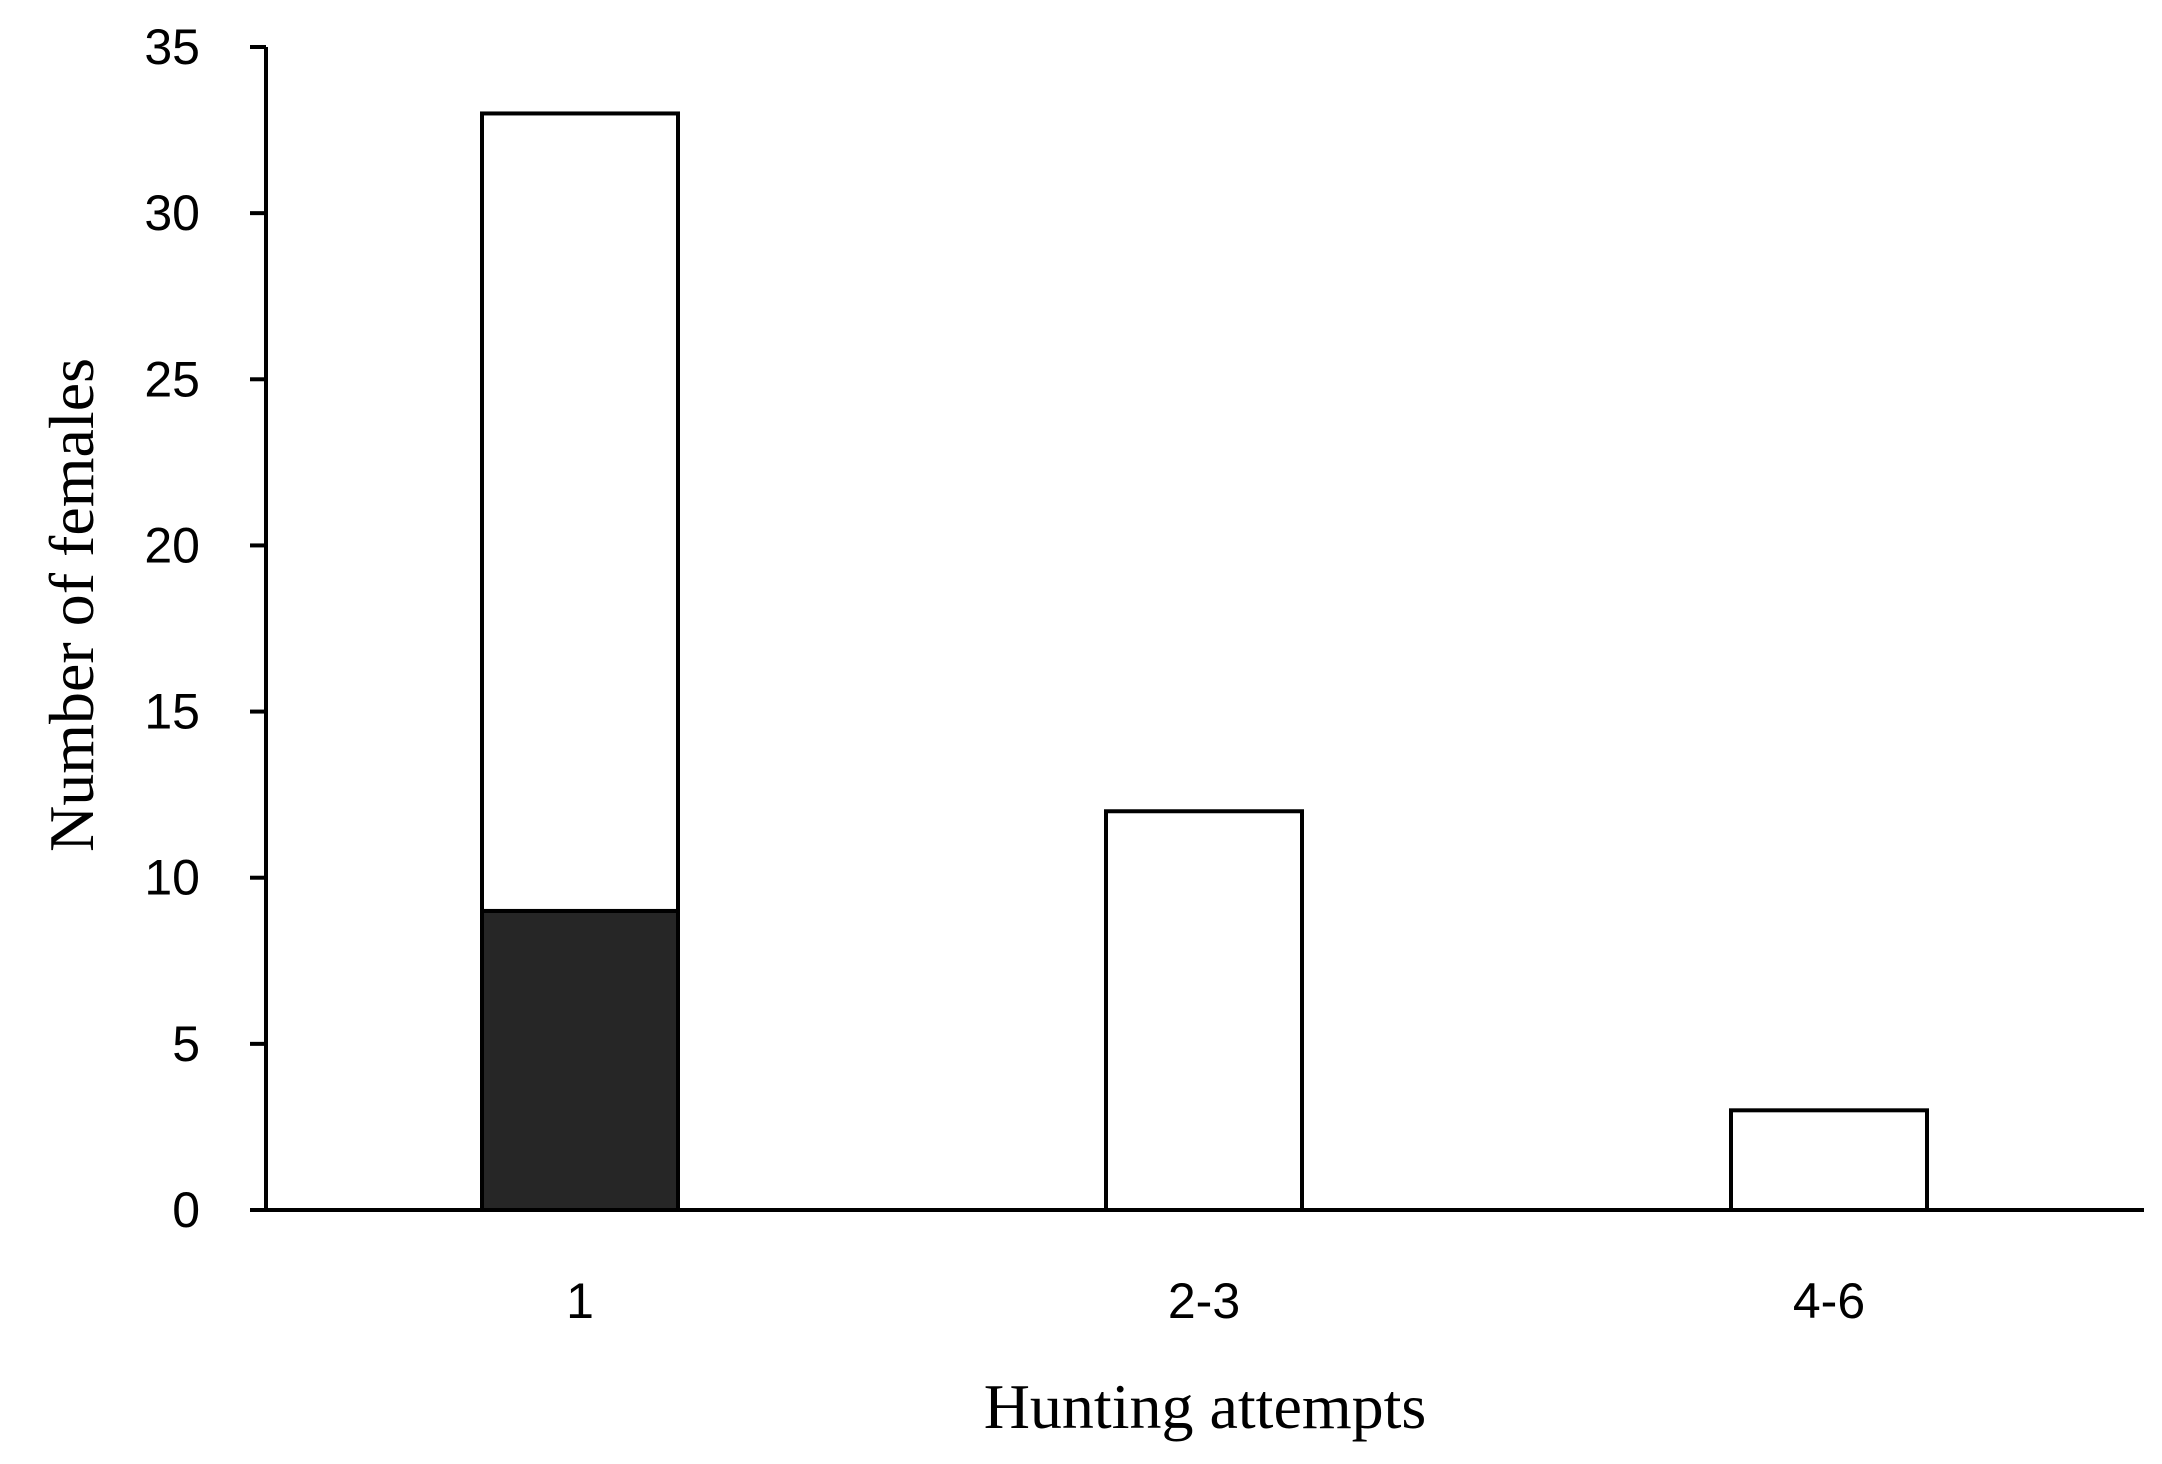  What do you see at coordinates (580, 1301) in the screenshot?
I see `x-tick-label: 1` at bounding box center [580, 1301].